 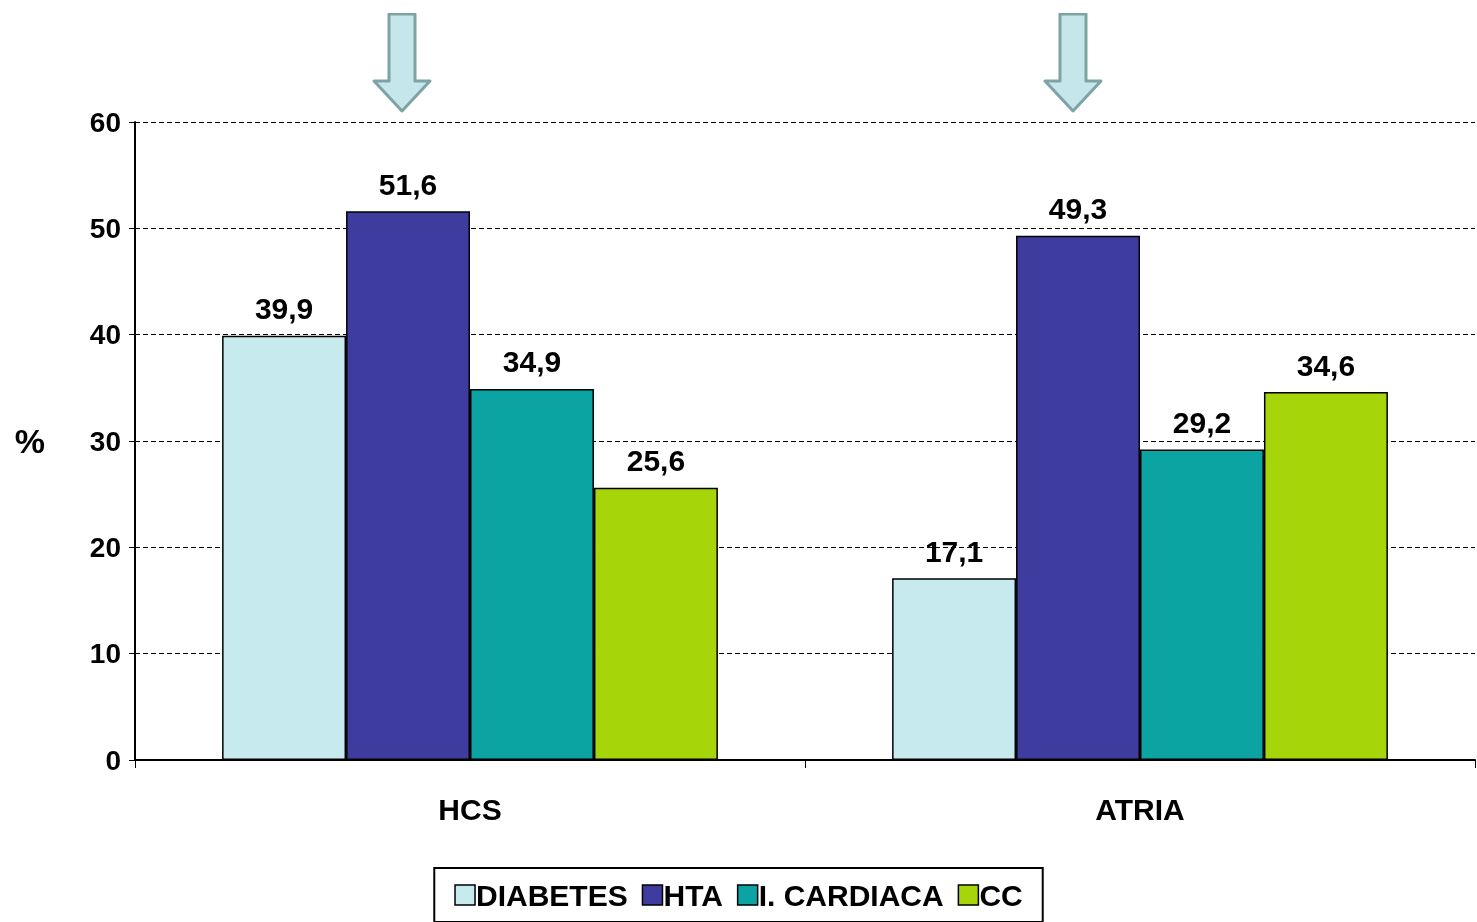 I want to click on data-label: 29,2, so click(x=1202, y=423).